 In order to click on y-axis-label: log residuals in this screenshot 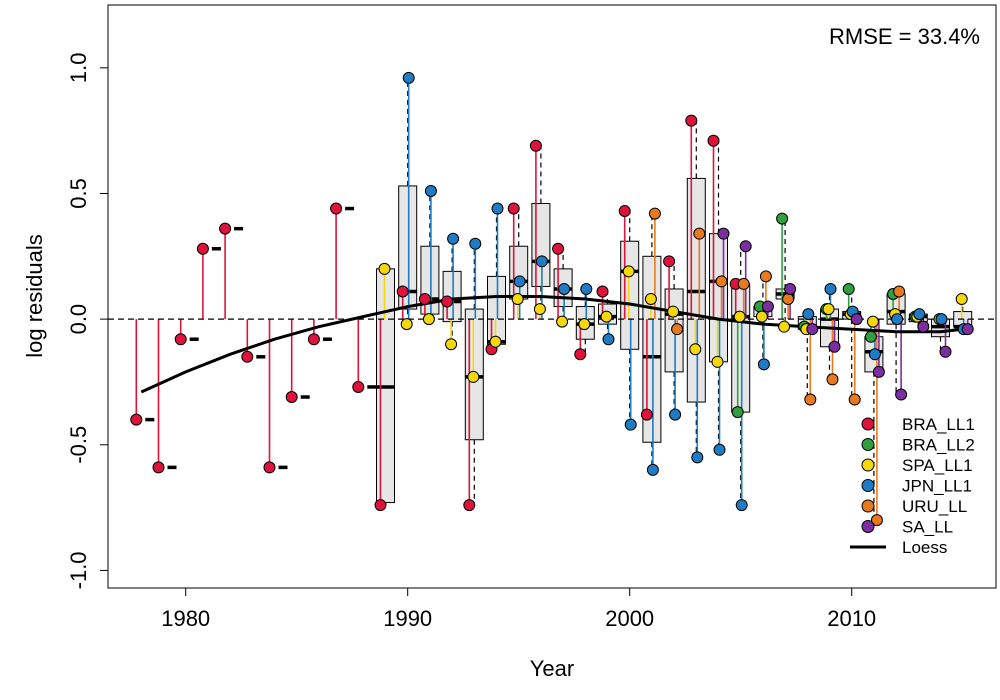, I will do `click(34, 296)`.